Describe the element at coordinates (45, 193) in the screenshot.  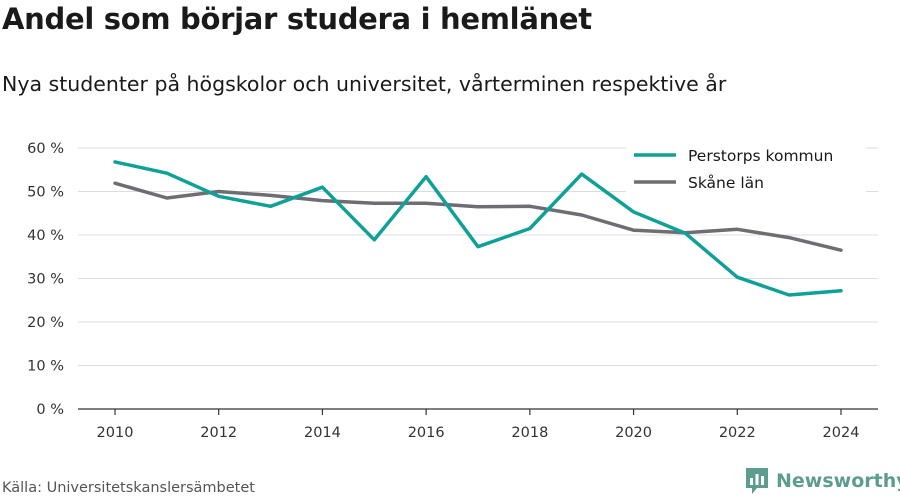
I see `y-tick-label: 50 %` at that location.